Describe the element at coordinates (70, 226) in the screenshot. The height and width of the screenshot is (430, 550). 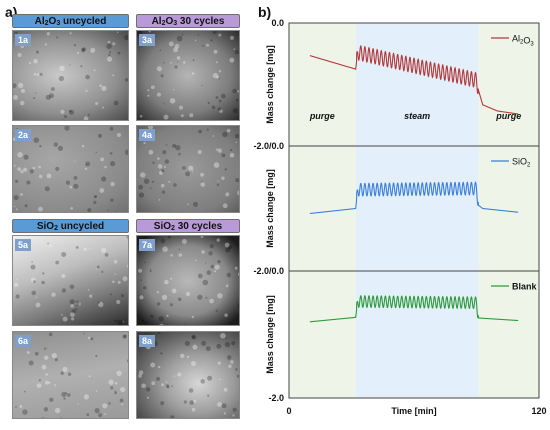
I see `sem-group-header-3: SiO2 uncycled` at that location.